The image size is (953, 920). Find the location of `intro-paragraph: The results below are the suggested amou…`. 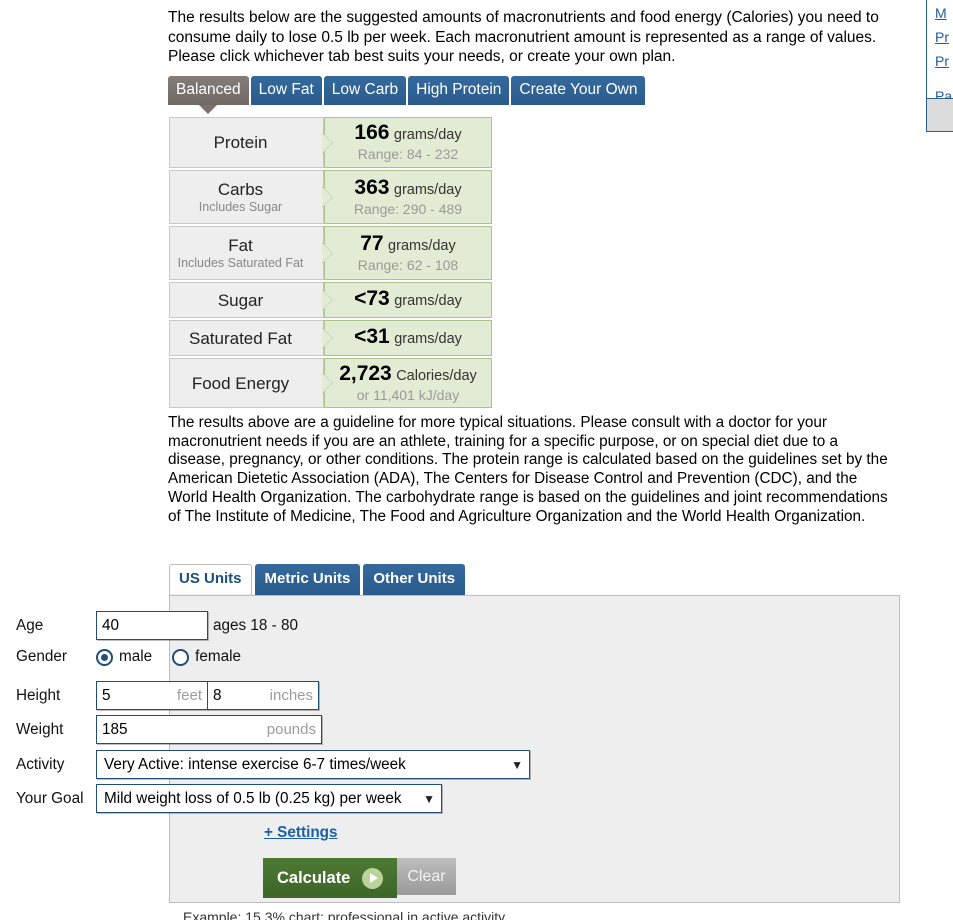

intro-paragraph: The results below are the suggested amou… is located at coordinates (523, 37).